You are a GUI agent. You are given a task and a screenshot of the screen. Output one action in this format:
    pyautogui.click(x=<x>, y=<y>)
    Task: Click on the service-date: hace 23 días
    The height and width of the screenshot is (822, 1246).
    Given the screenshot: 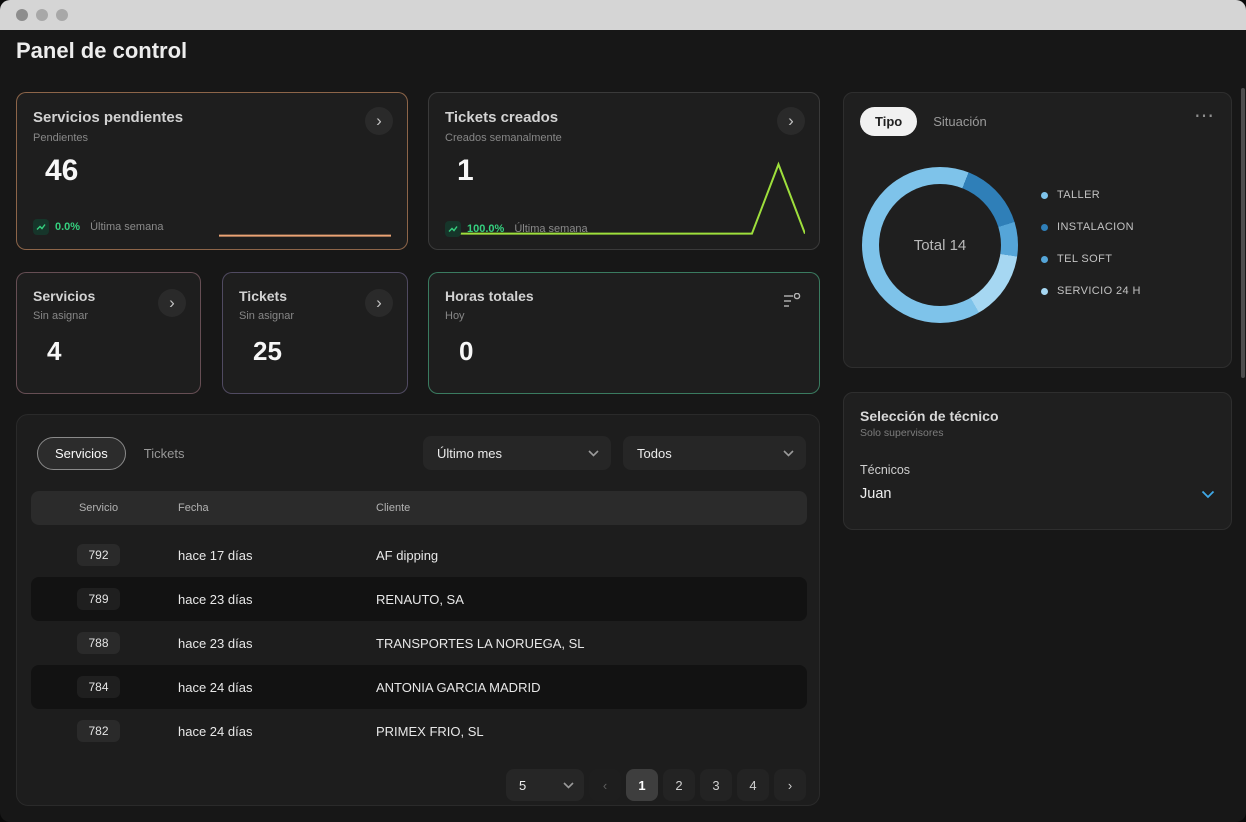 What is the action you would take?
    pyautogui.click(x=215, y=643)
    